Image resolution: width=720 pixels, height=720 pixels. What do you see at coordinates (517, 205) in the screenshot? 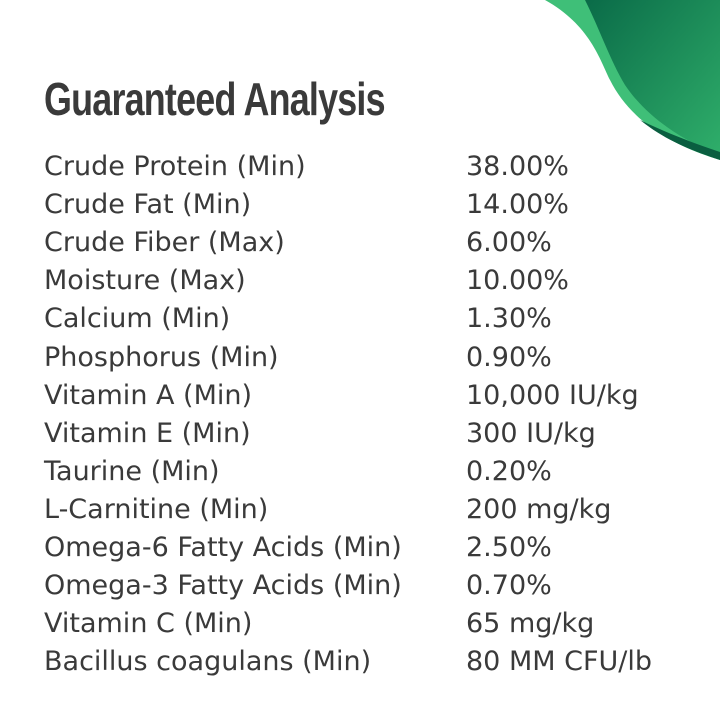
I see `nutrient-value: 14.00%` at bounding box center [517, 205].